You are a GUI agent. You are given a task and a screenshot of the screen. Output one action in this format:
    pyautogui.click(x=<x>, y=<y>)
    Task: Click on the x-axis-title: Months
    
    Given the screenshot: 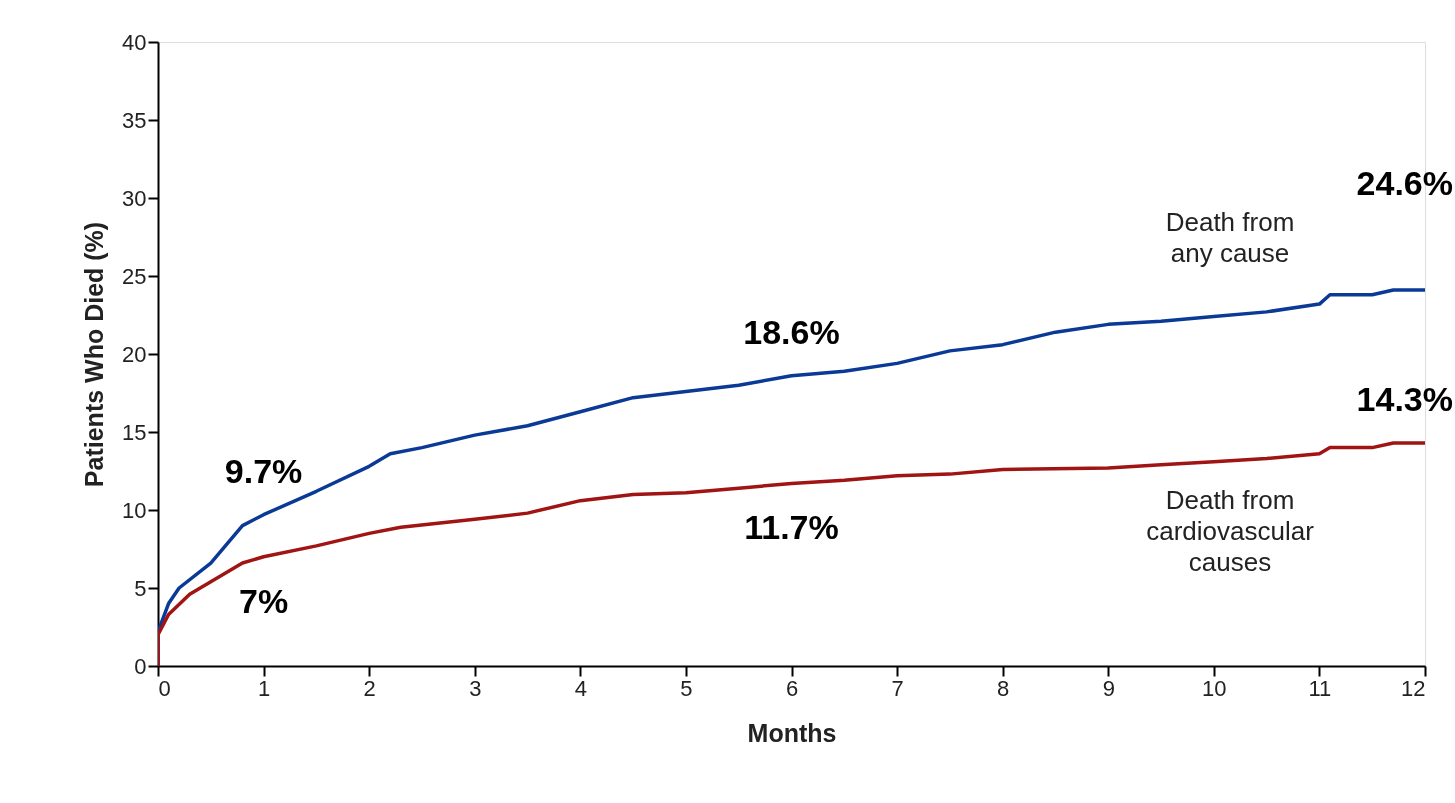 What is the action you would take?
    pyautogui.click(x=792, y=732)
    